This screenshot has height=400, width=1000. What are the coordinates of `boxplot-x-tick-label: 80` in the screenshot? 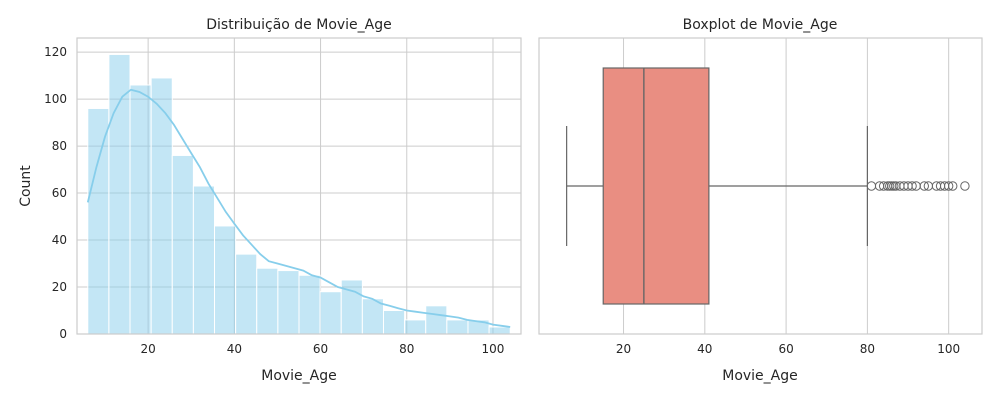 It's located at (867, 349).